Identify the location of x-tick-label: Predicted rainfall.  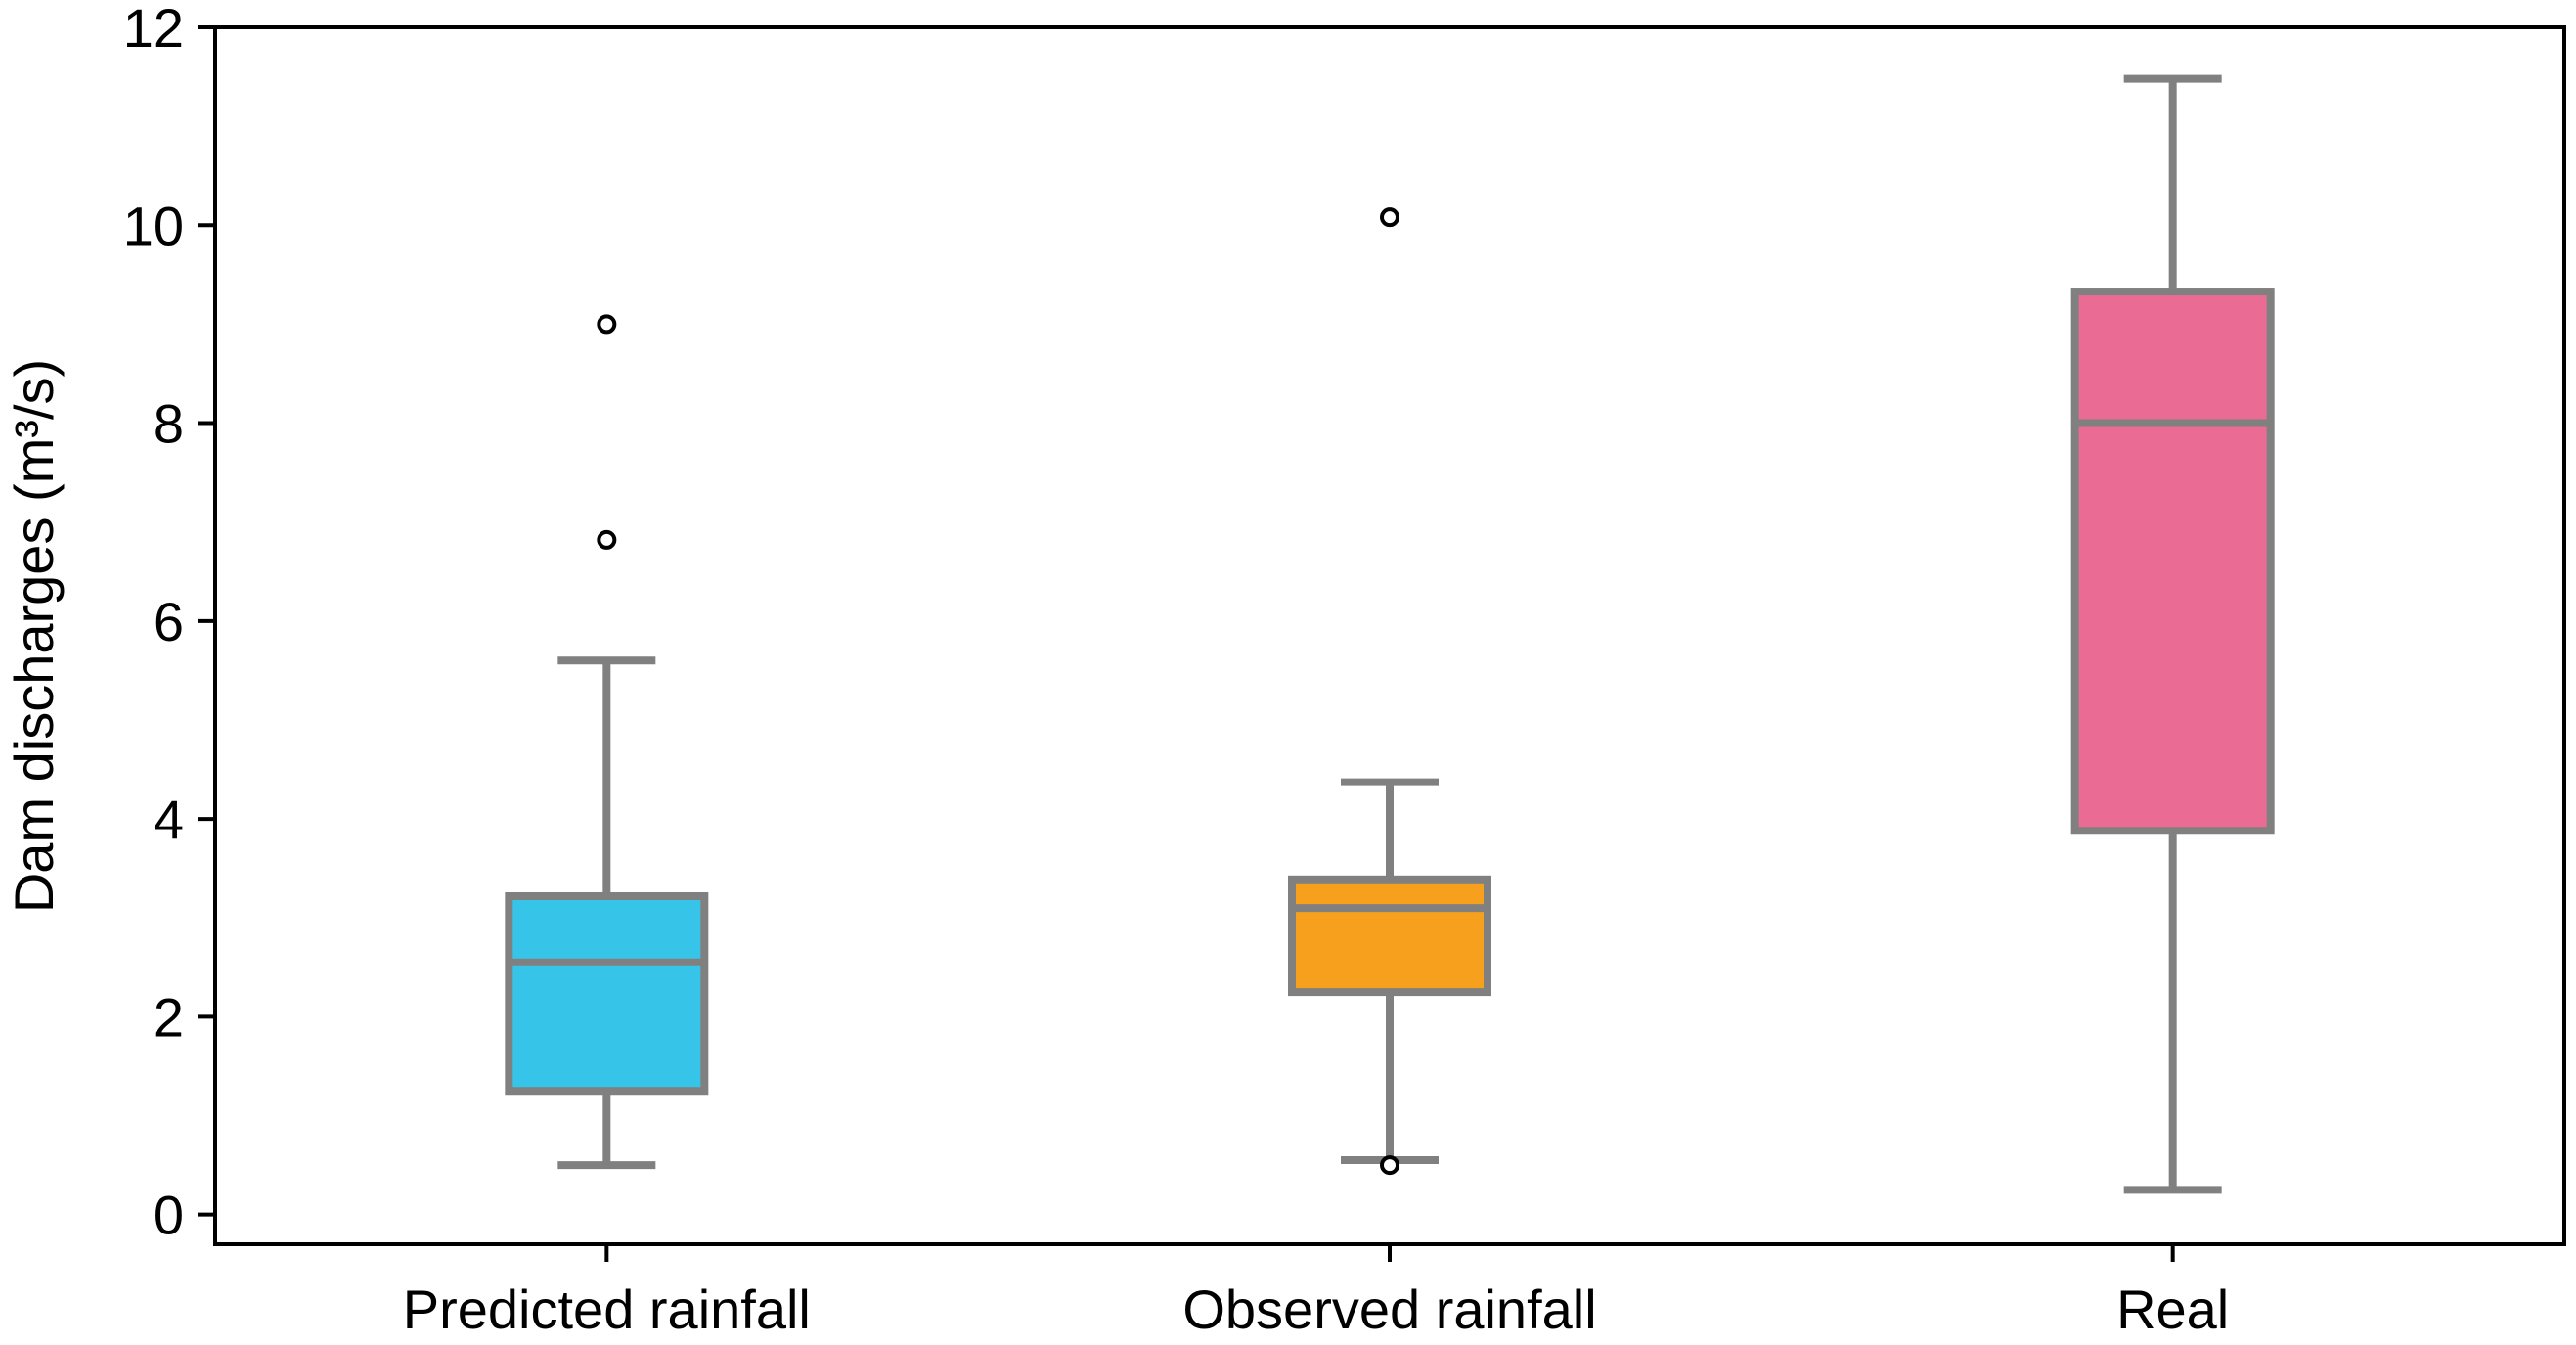
(607, 1309).